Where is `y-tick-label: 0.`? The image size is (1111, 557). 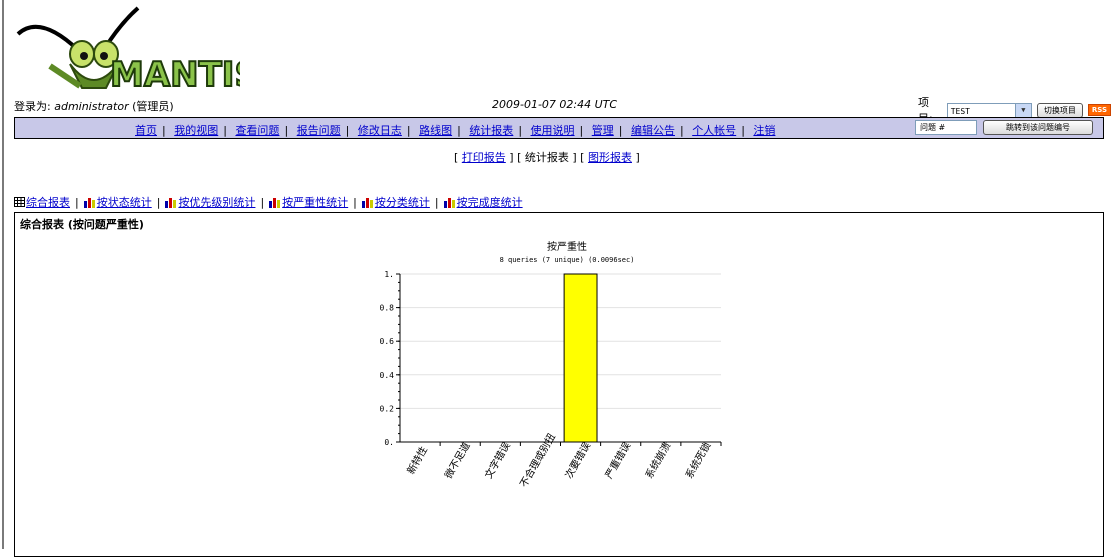
y-tick-label: 0. is located at coordinates (389, 442).